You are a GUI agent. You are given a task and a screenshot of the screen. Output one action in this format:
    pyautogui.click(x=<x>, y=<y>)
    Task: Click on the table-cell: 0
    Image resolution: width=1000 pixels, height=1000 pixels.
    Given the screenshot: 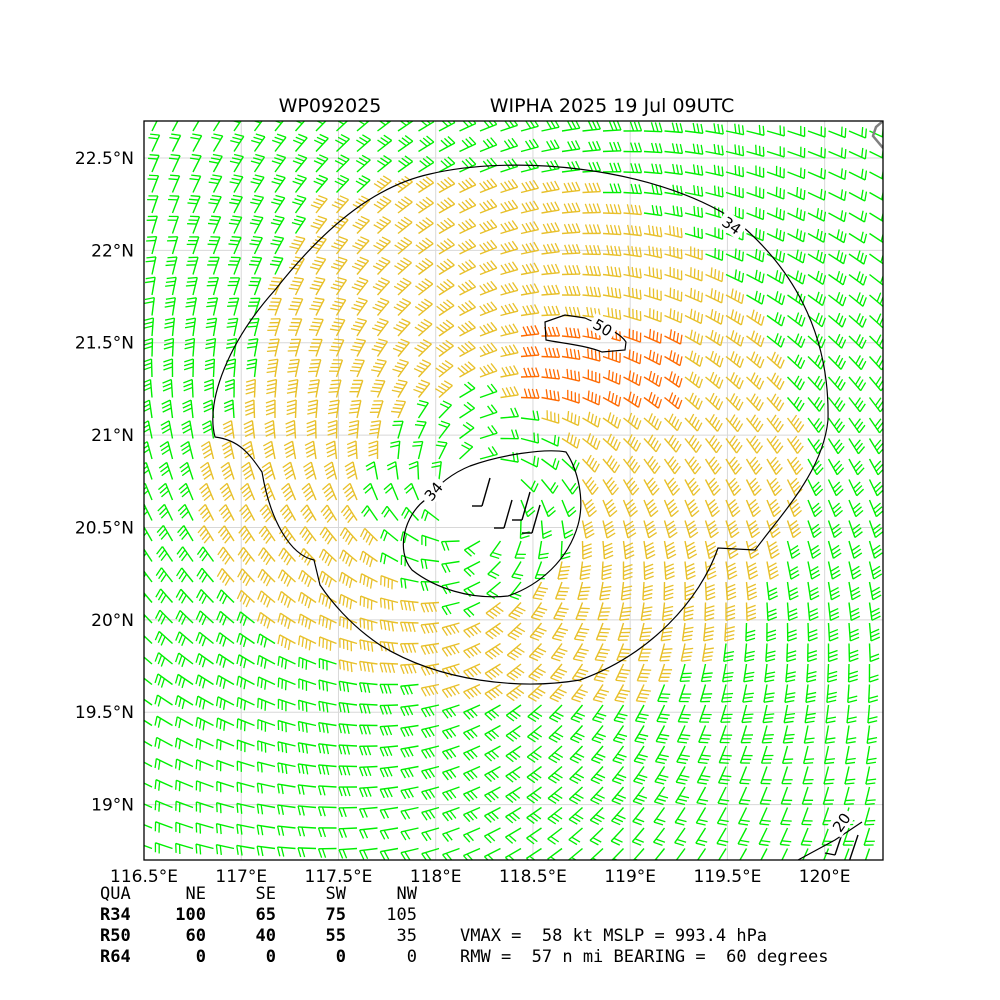 What is the action you would take?
    pyautogui.click(x=271, y=957)
    